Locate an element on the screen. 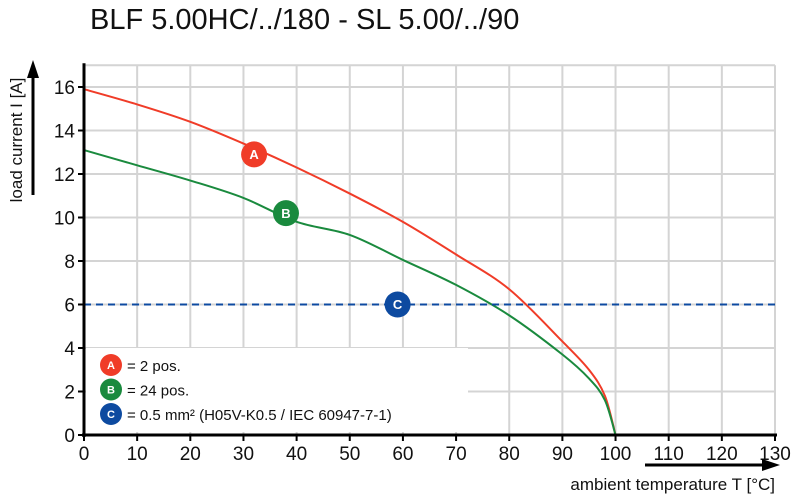  x-tick-label: 10 is located at coordinates (137, 454).